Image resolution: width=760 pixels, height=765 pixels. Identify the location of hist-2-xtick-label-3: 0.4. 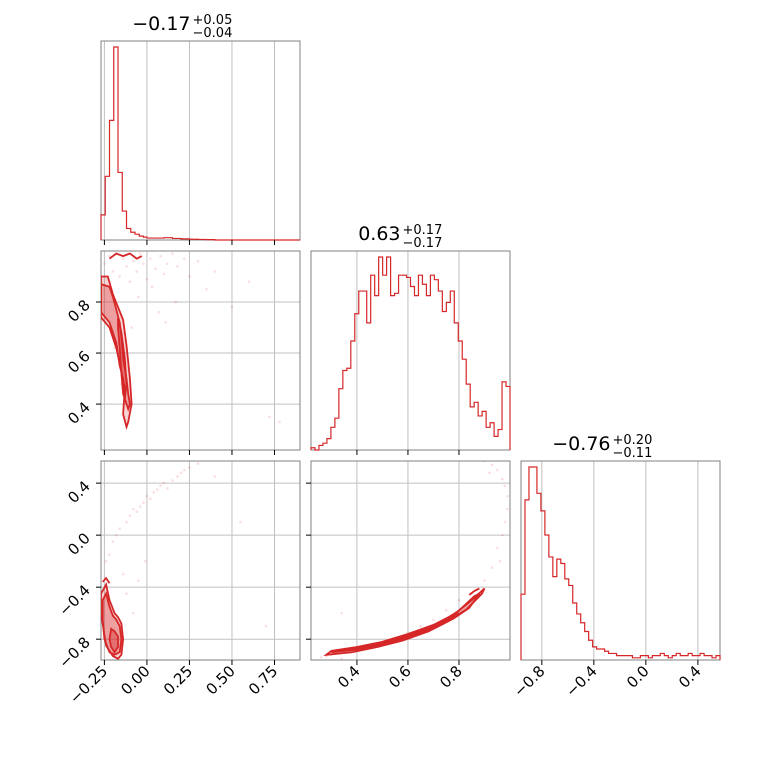
(690, 677).